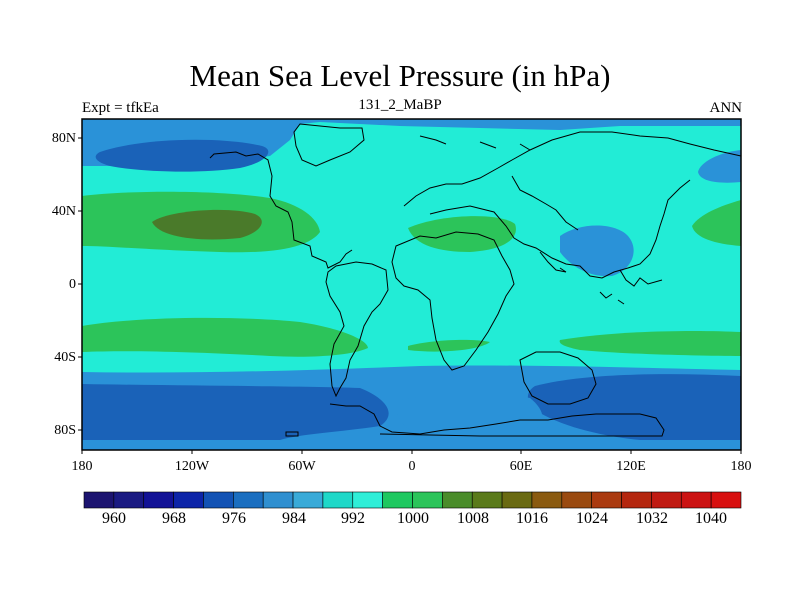 The width and height of the screenshot is (800, 600). Describe the element at coordinates (114, 518) in the screenshot. I see `colorbar-label-960: 960` at that location.